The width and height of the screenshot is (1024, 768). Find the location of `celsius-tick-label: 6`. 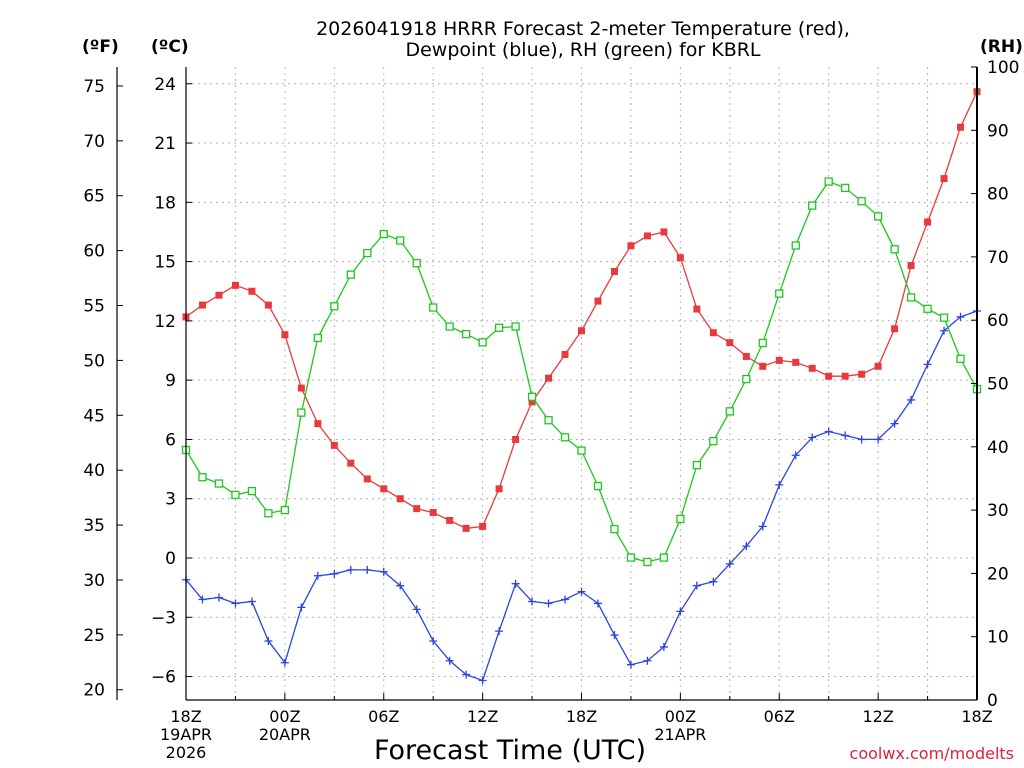

celsius-tick-label: 6 is located at coordinates (170, 440).